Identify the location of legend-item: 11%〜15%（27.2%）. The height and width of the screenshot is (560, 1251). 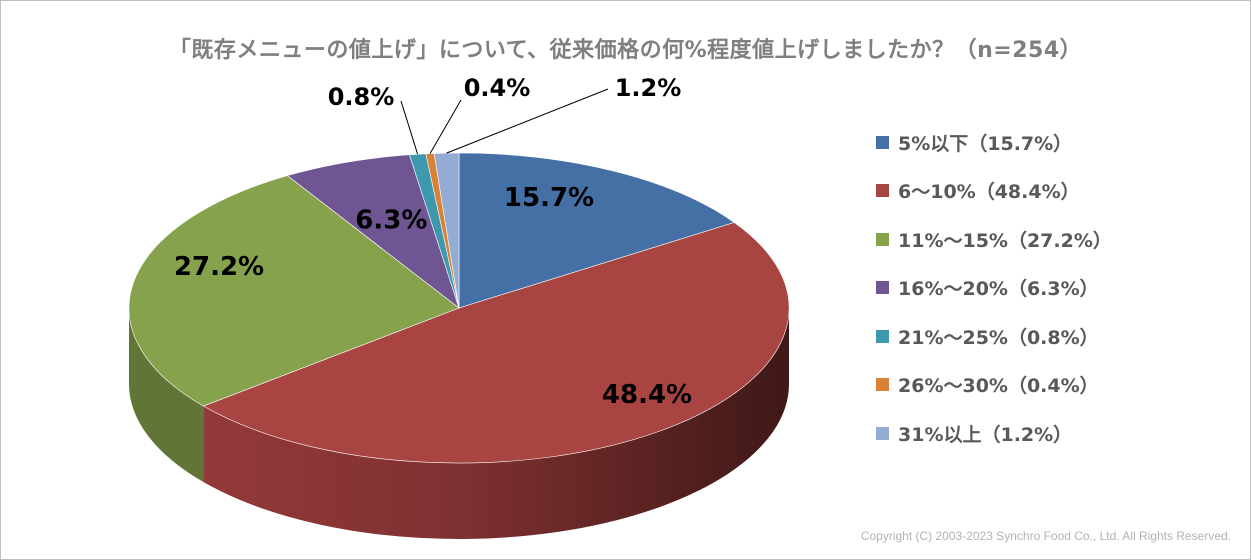
(994, 239).